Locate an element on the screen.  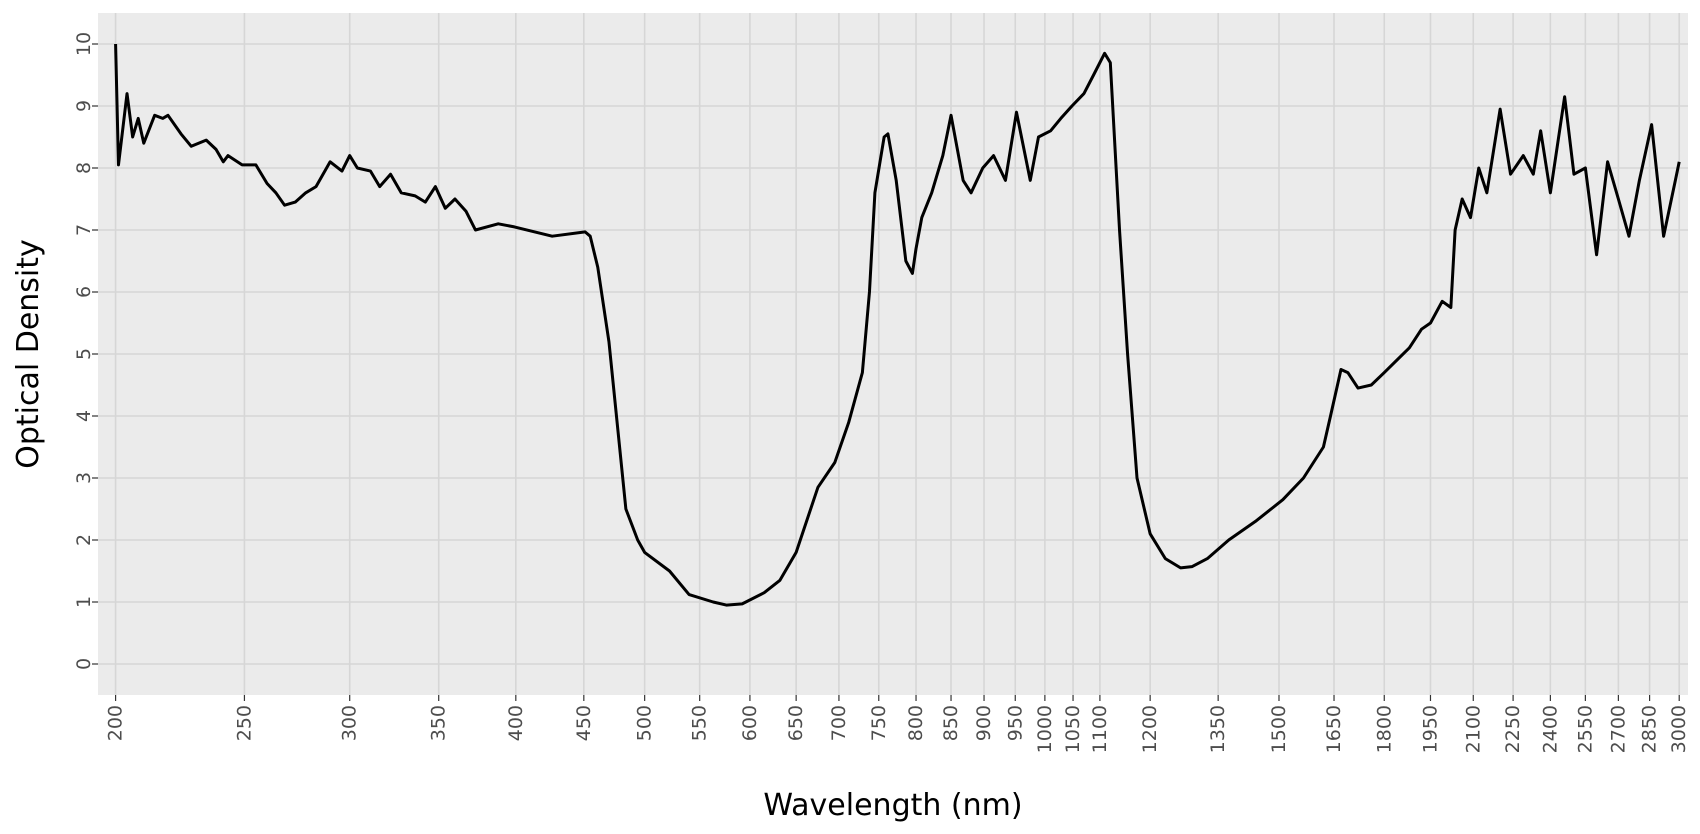
x-tick-label: 350 is located at coordinates (439, 723).